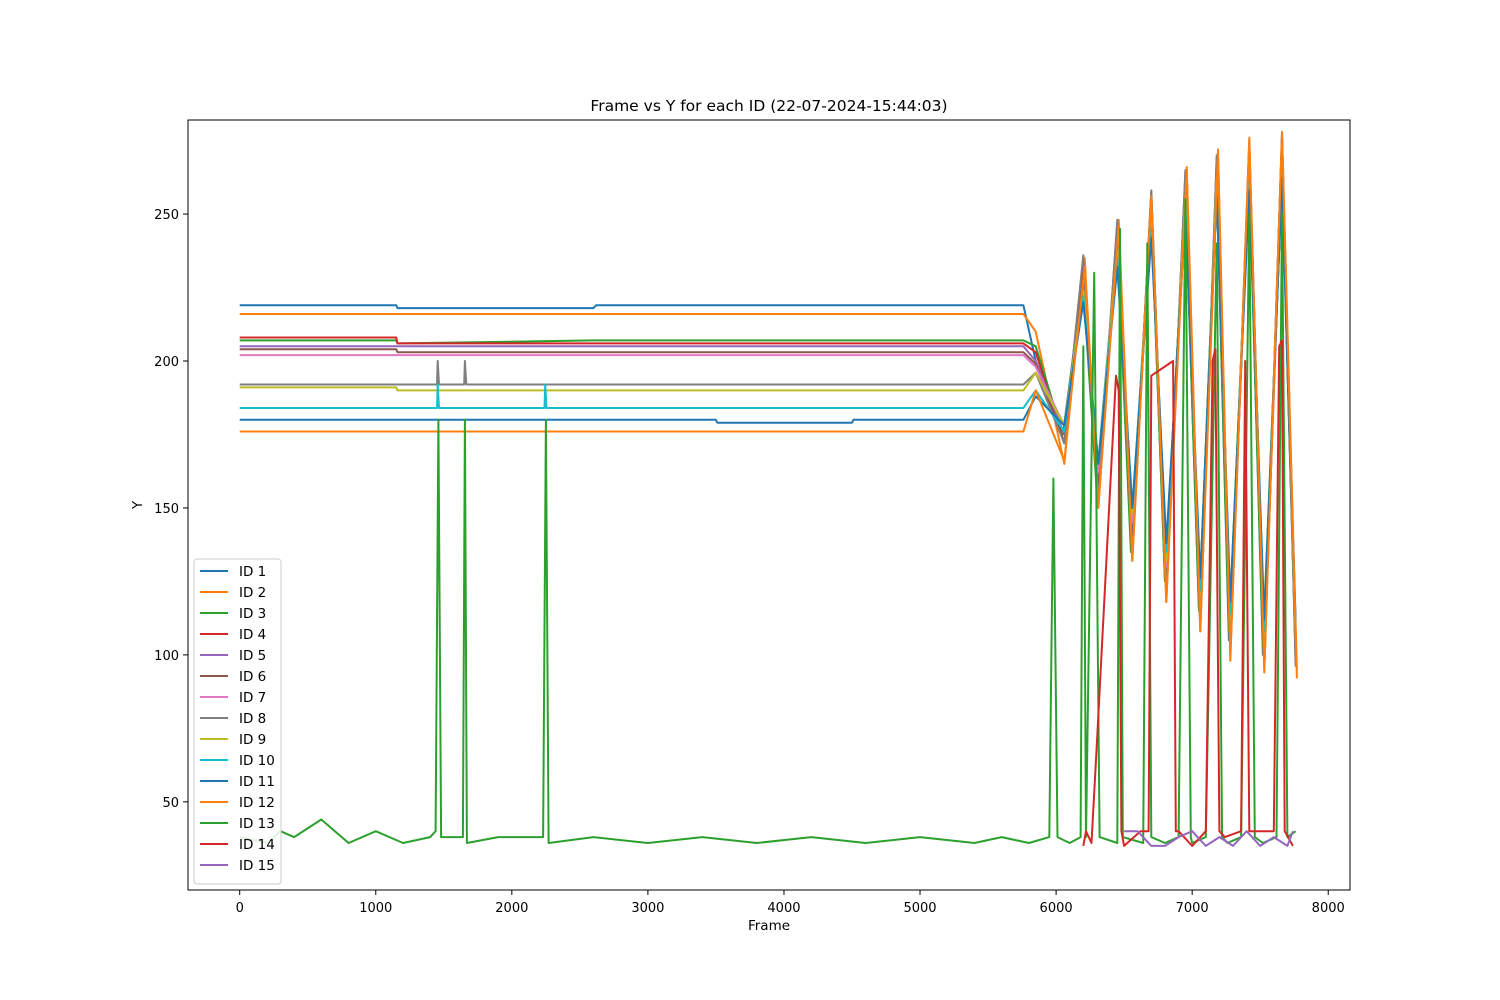 The height and width of the screenshot is (1000, 1500). Describe the element at coordinates (769, 926) in the screenshot. I see `x-axis-label: Frame` at that location.